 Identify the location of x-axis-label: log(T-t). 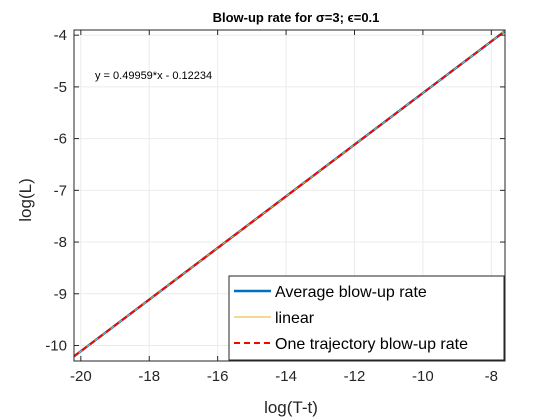
(291, 407).